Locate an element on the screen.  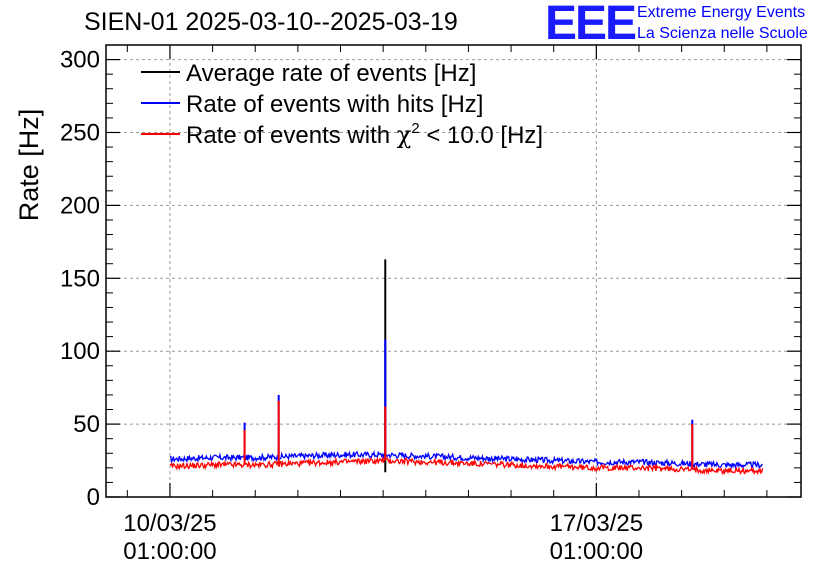
y-tick-label: 200 is located at coordinates (80, 205).